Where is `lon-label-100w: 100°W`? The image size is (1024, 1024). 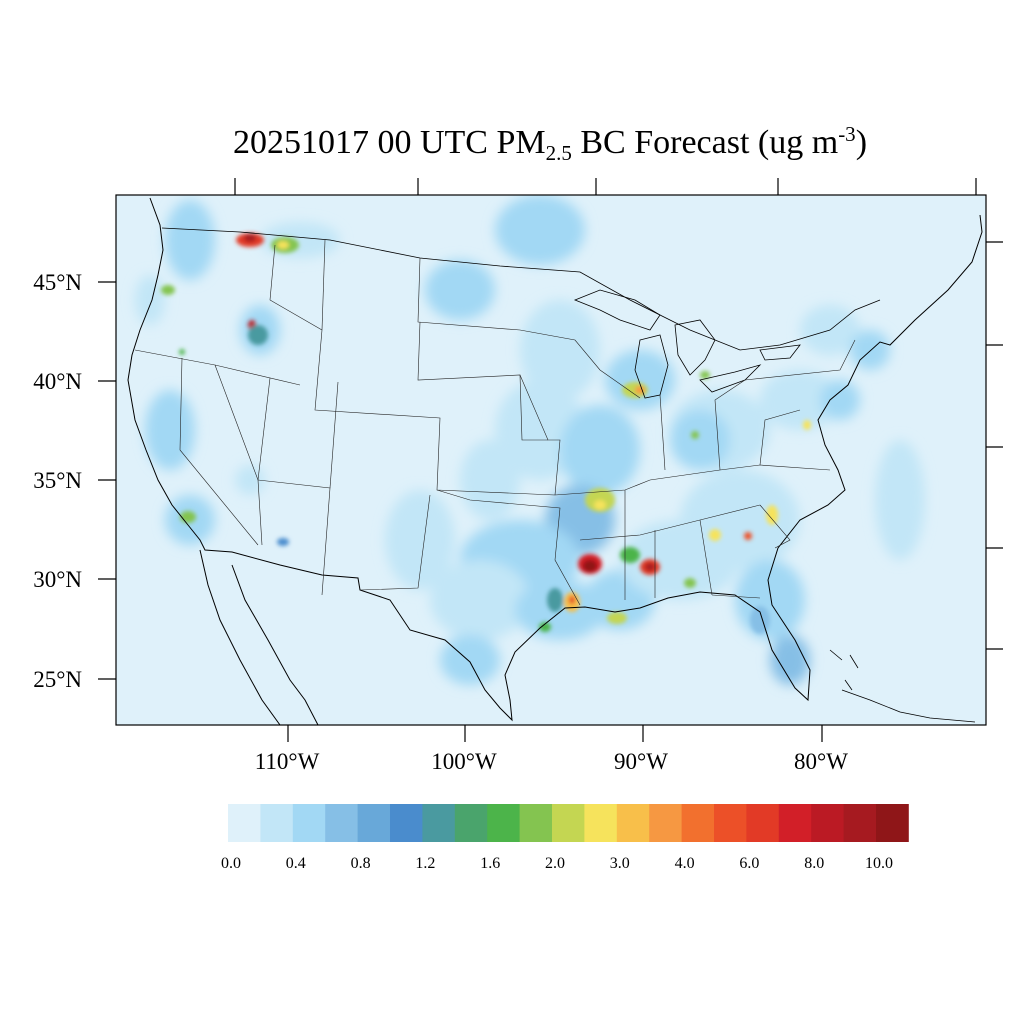 lon-label-100w: 100°W is located at coordinates (464, 761).